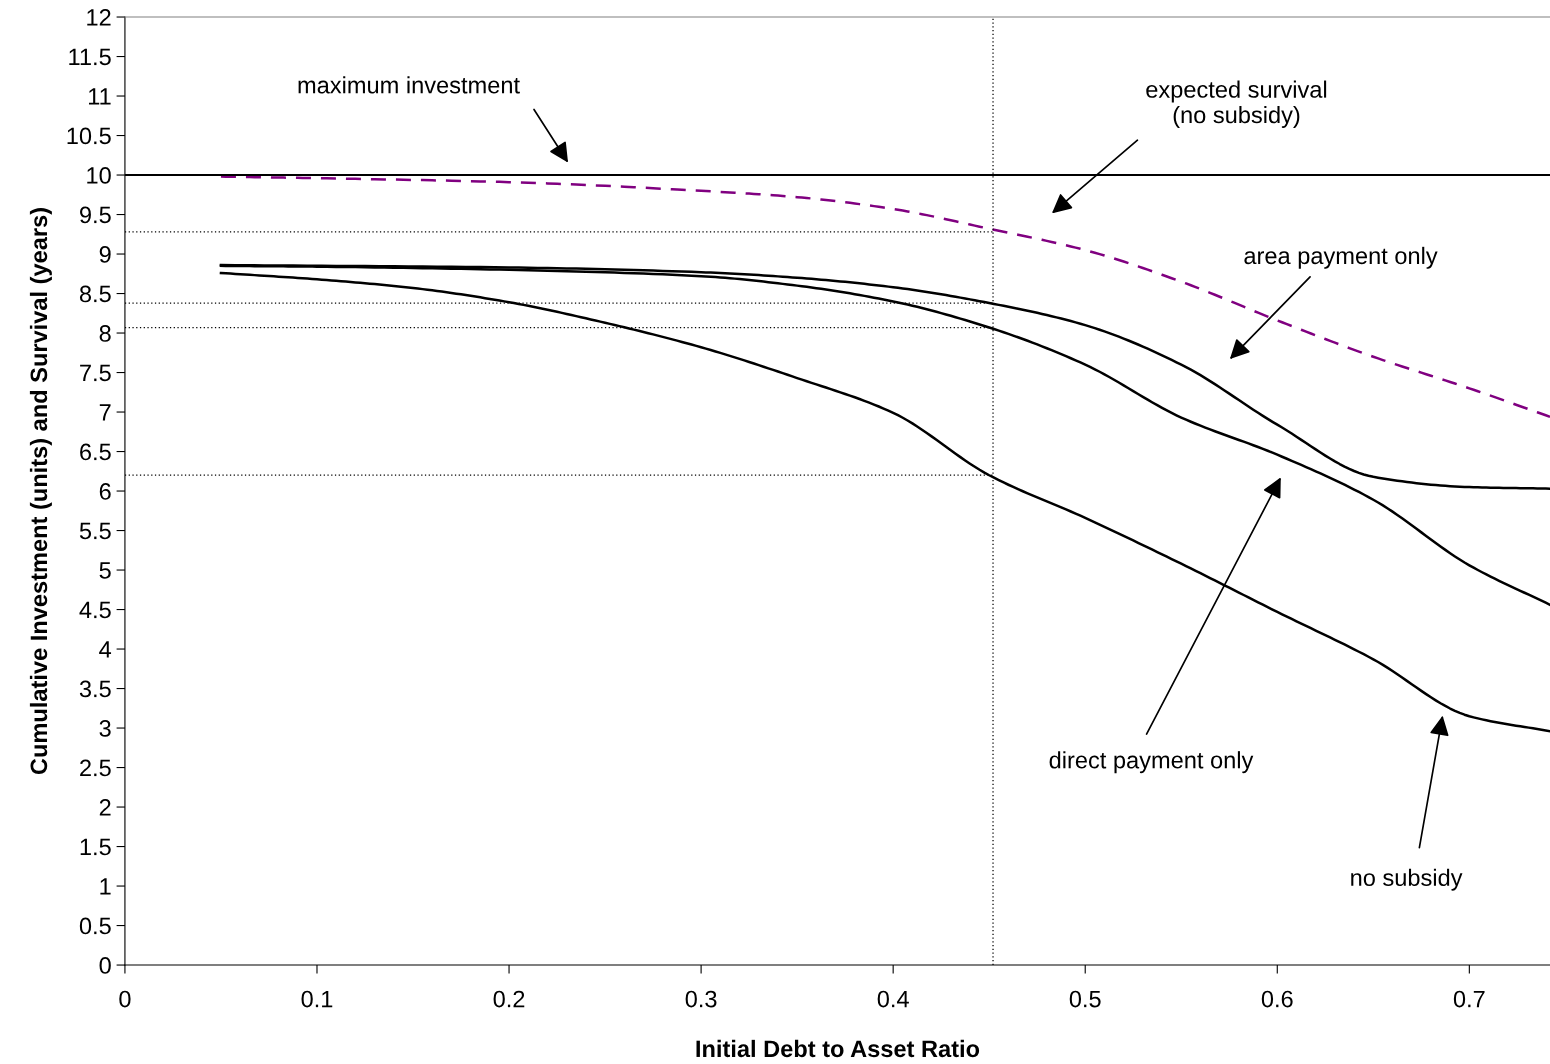 The width and height of the screenshot is (1550, 1064). I want to click on y-tick-label: 12, so click(99, 17).